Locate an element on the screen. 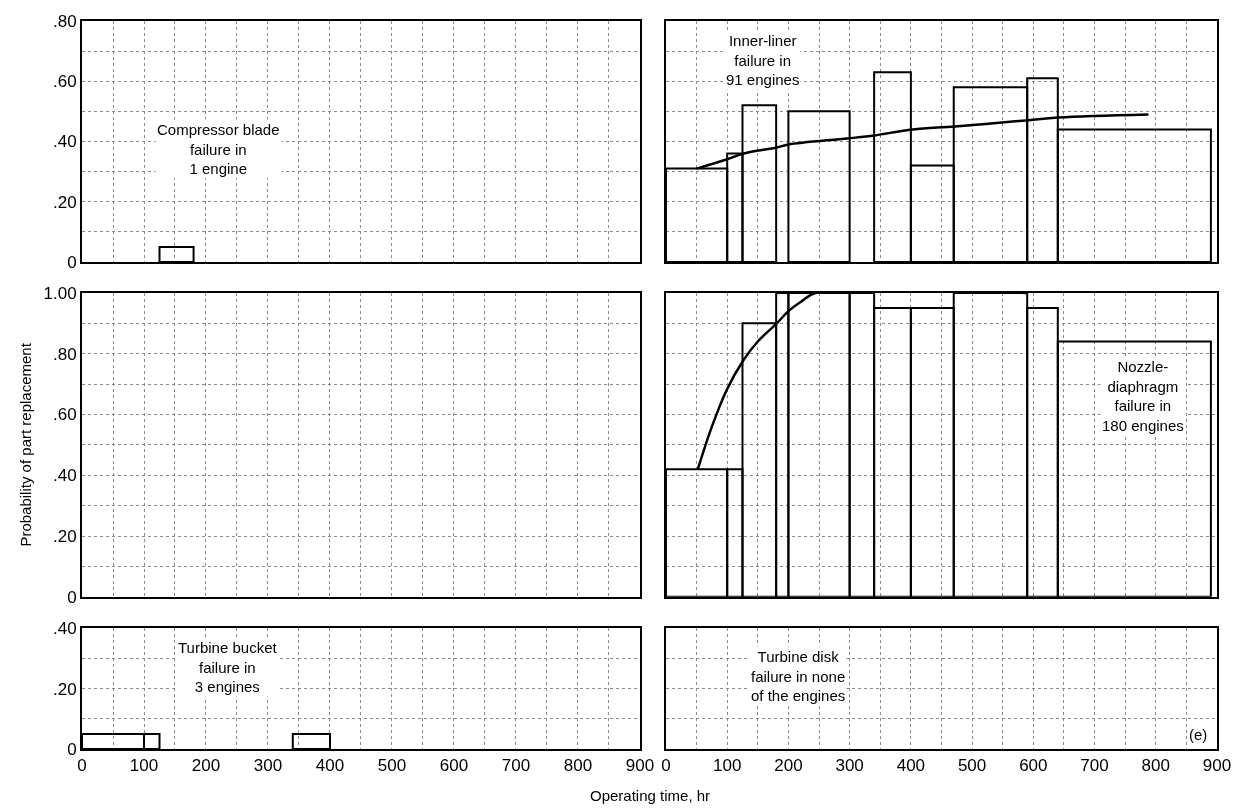  annotation: Turbine disk failure in none of the engines is located at coordinates (798, 676).